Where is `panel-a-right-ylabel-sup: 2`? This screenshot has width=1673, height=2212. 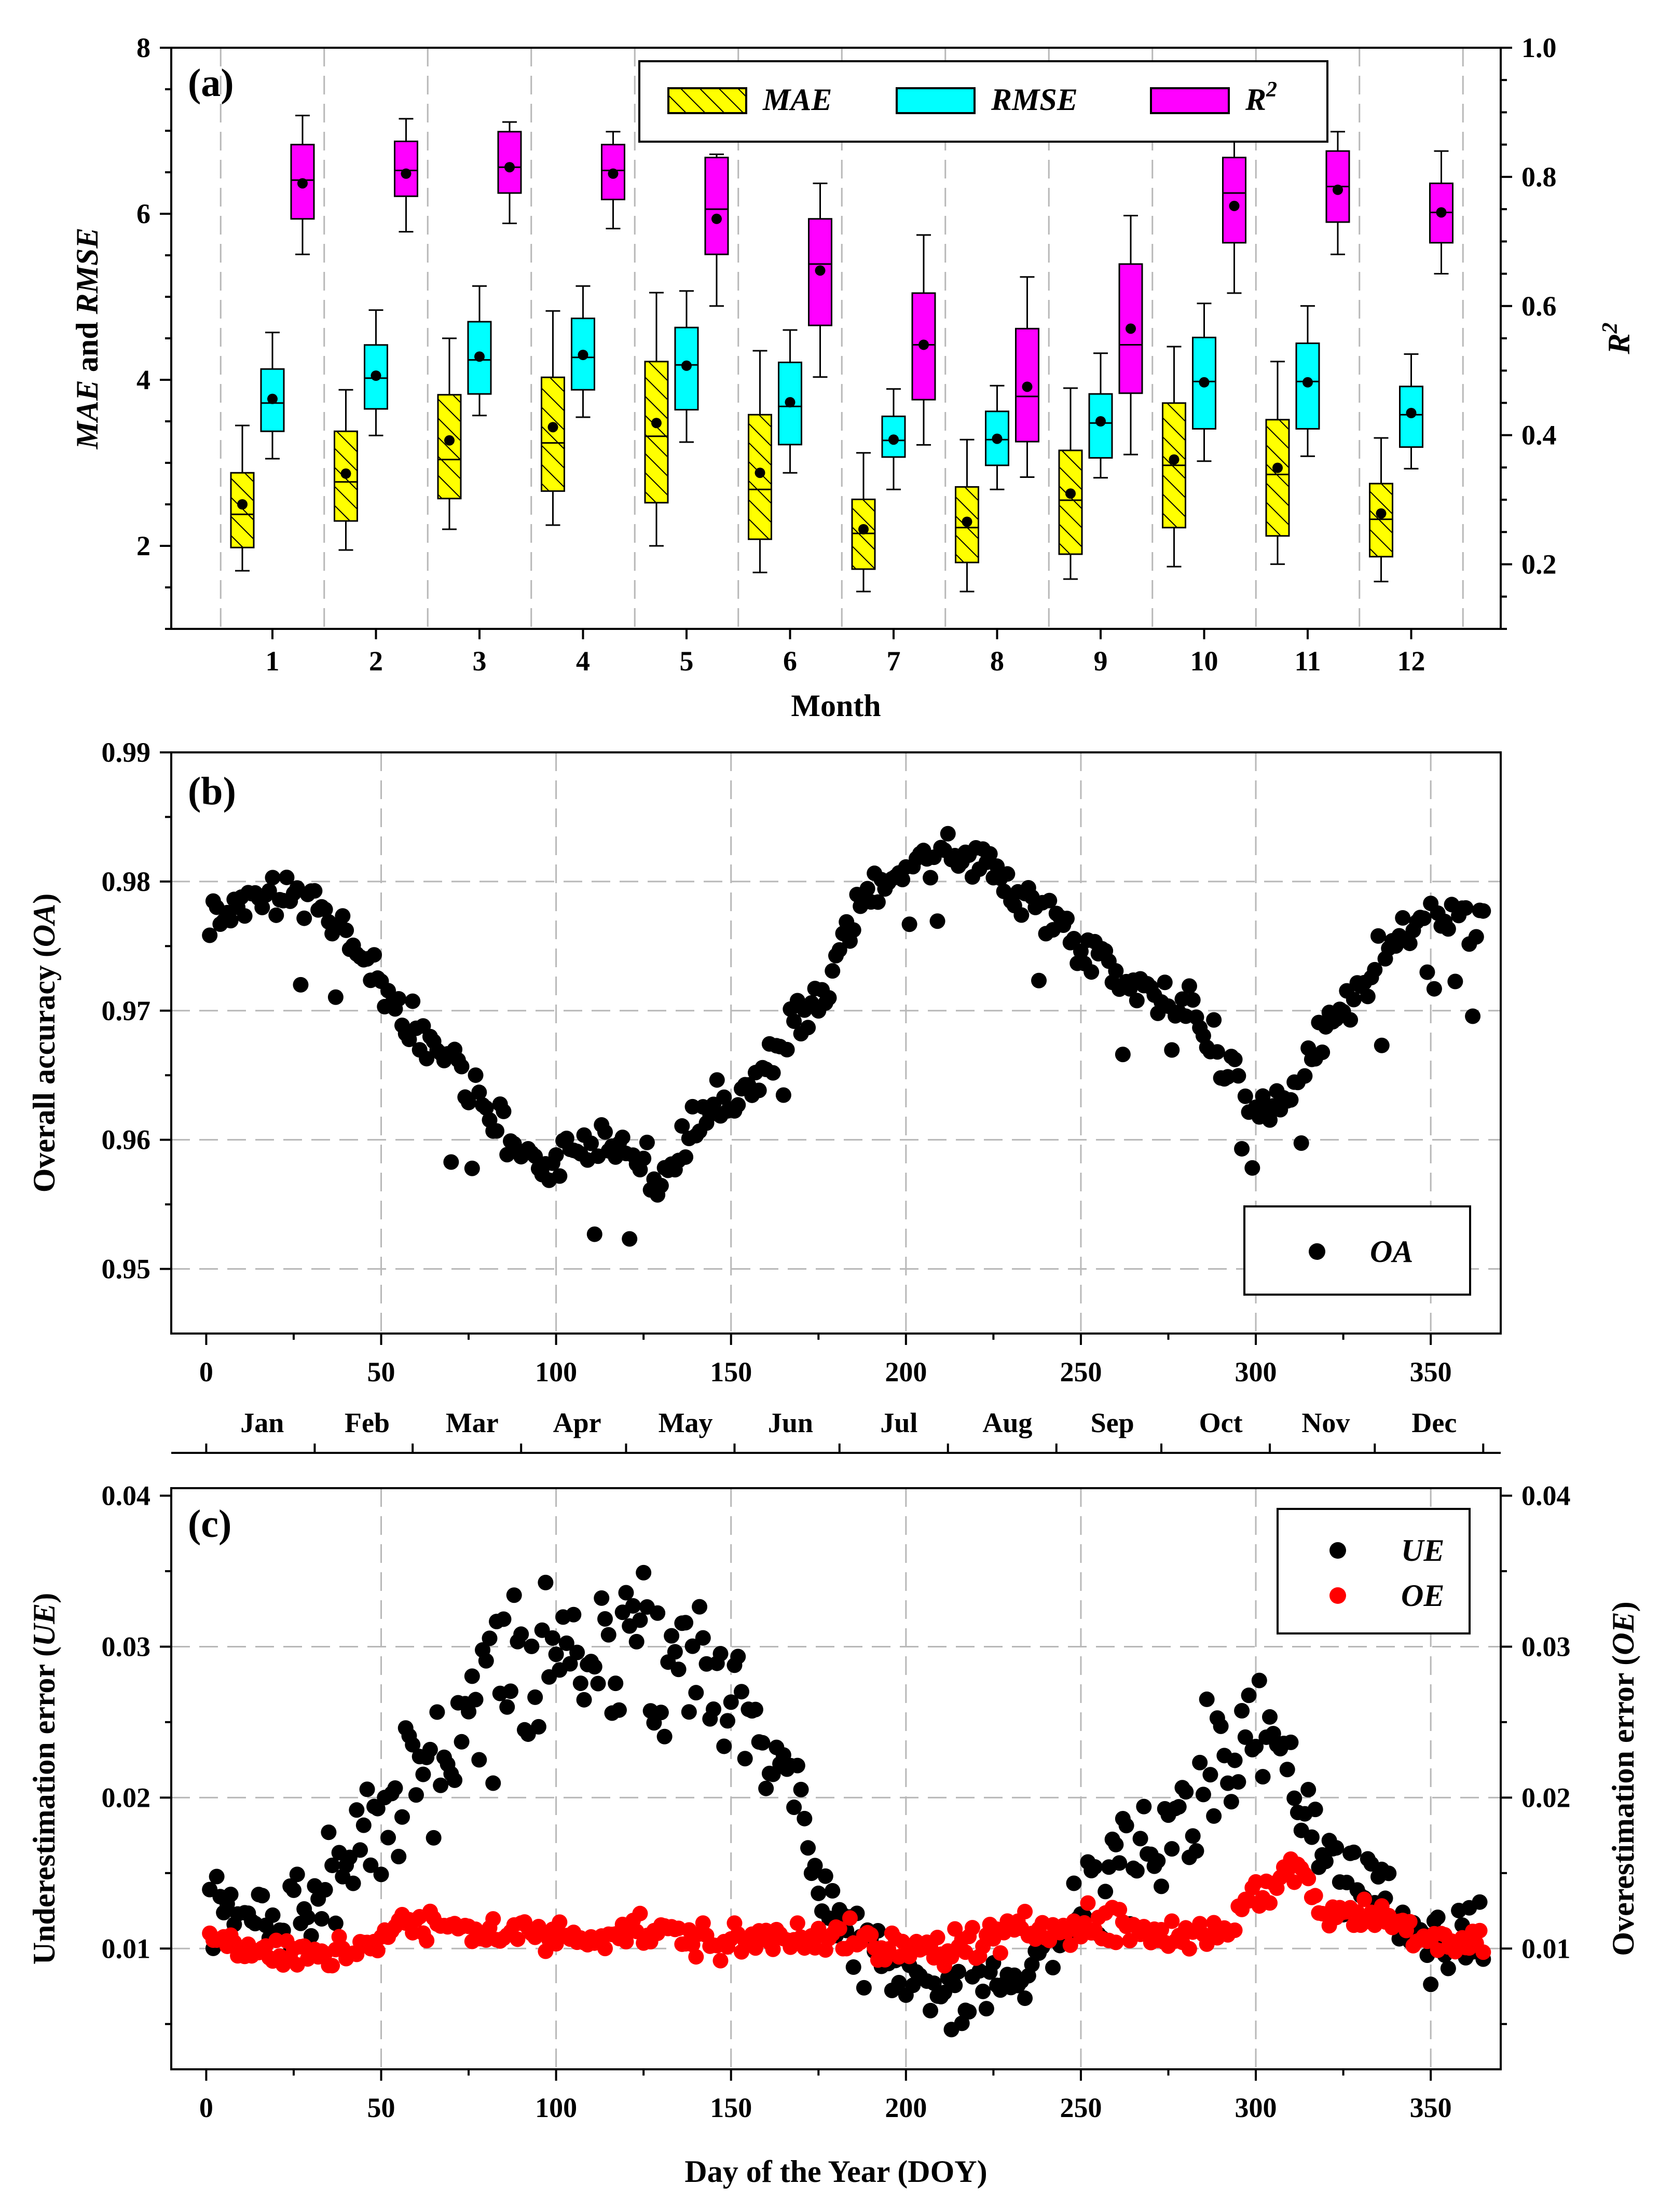 panel-a-right-ylabel-sup: 2 is located at coordinates (1610, 328).